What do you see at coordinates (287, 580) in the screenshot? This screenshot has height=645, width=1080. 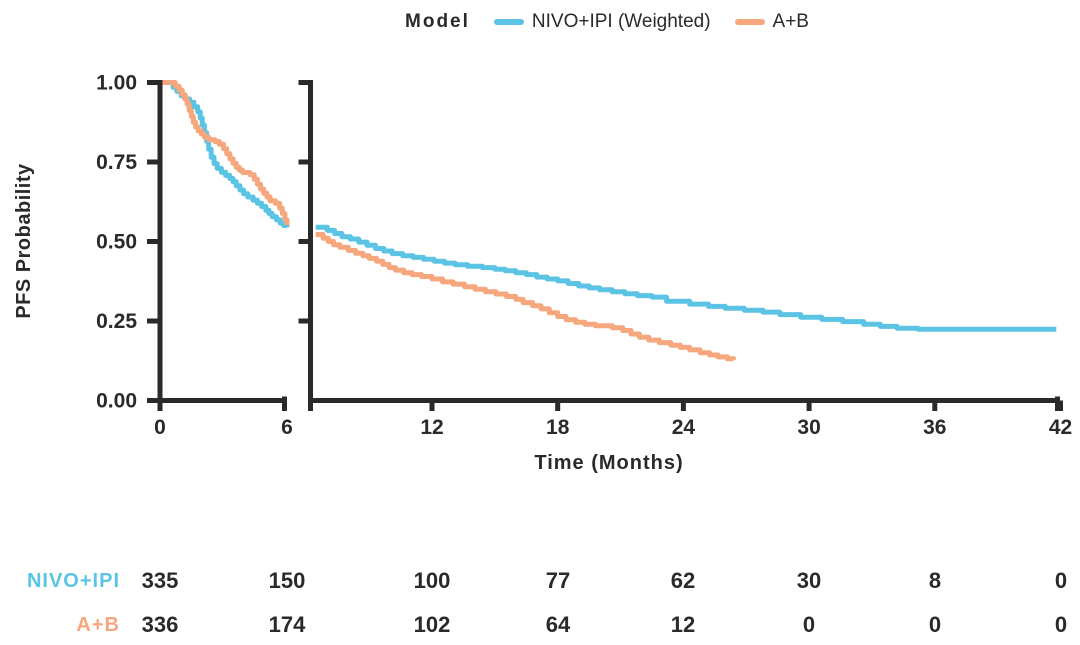 I see `risk-value: 150` at bounding box center [287, 580].